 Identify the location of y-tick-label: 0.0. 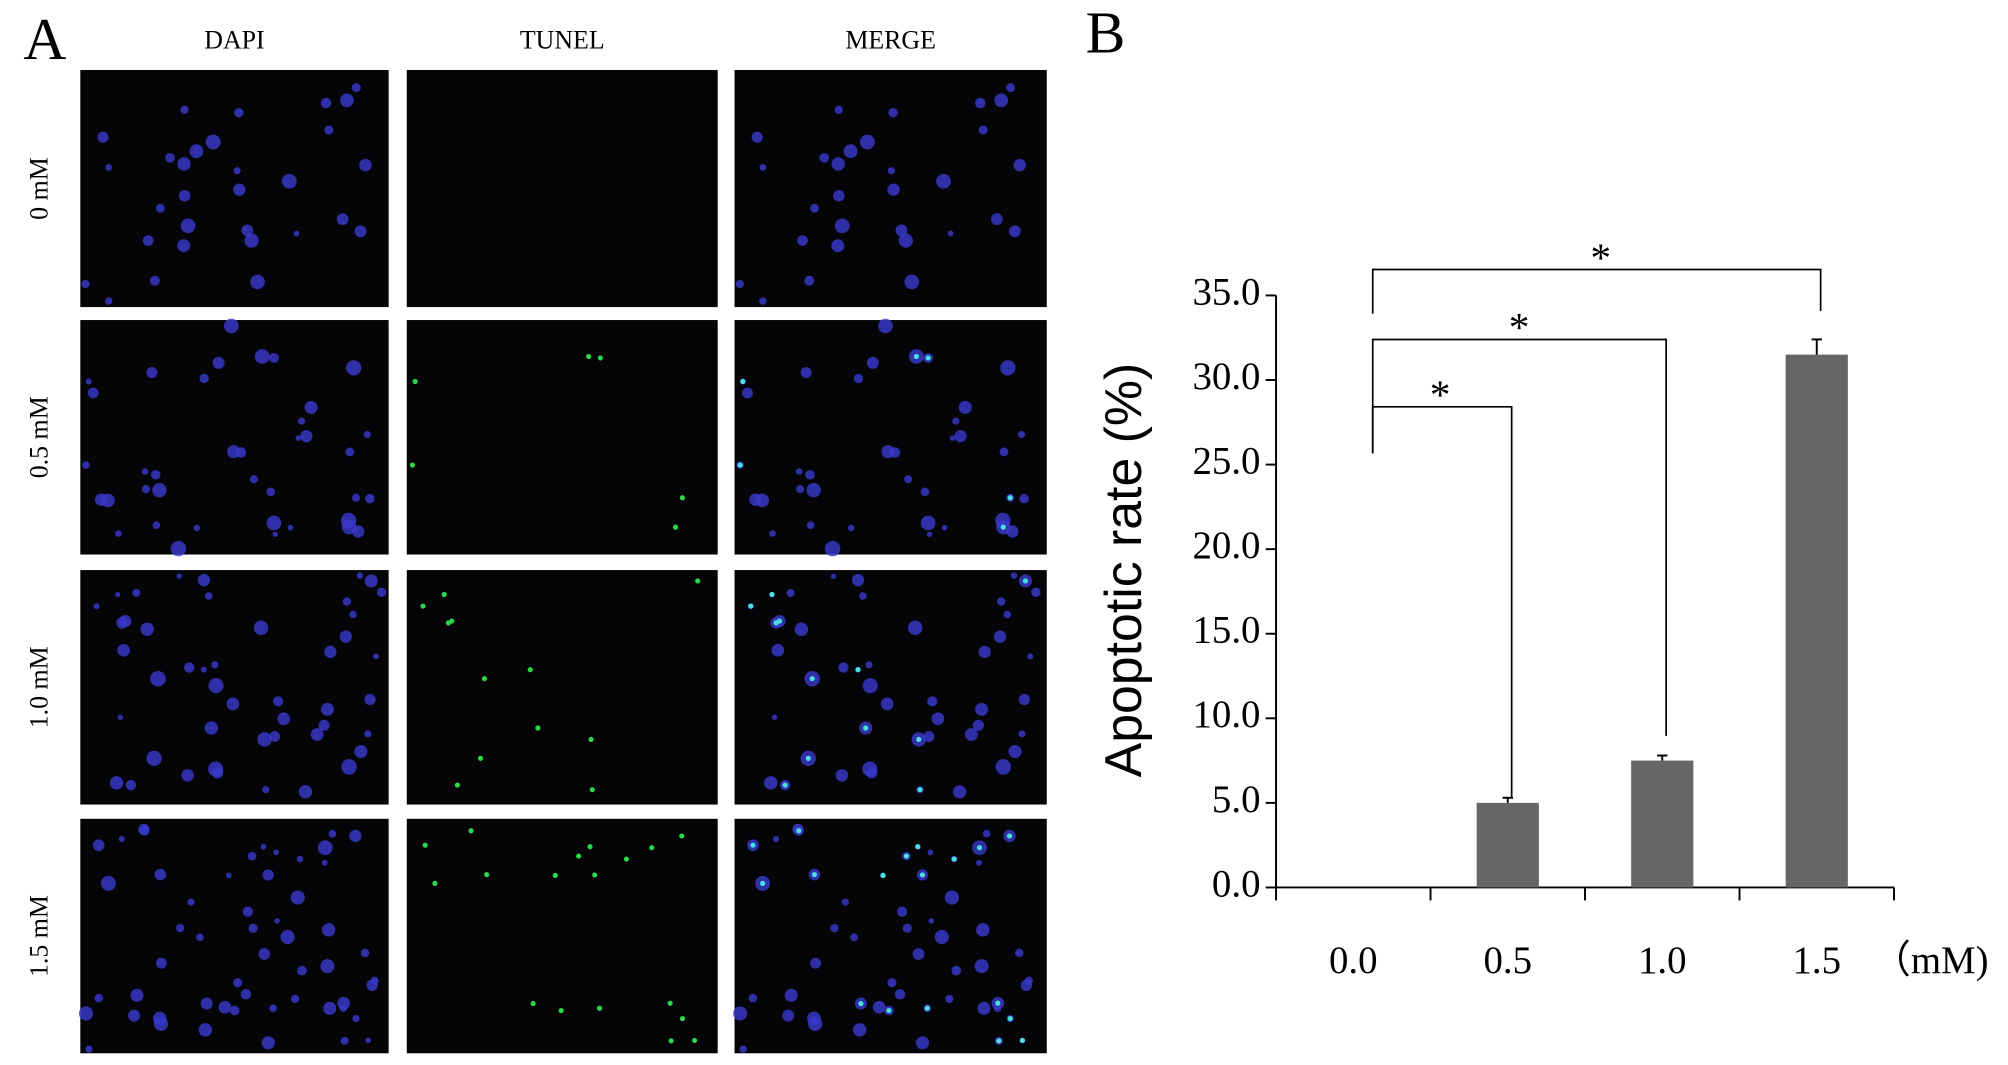
(1236, 883).